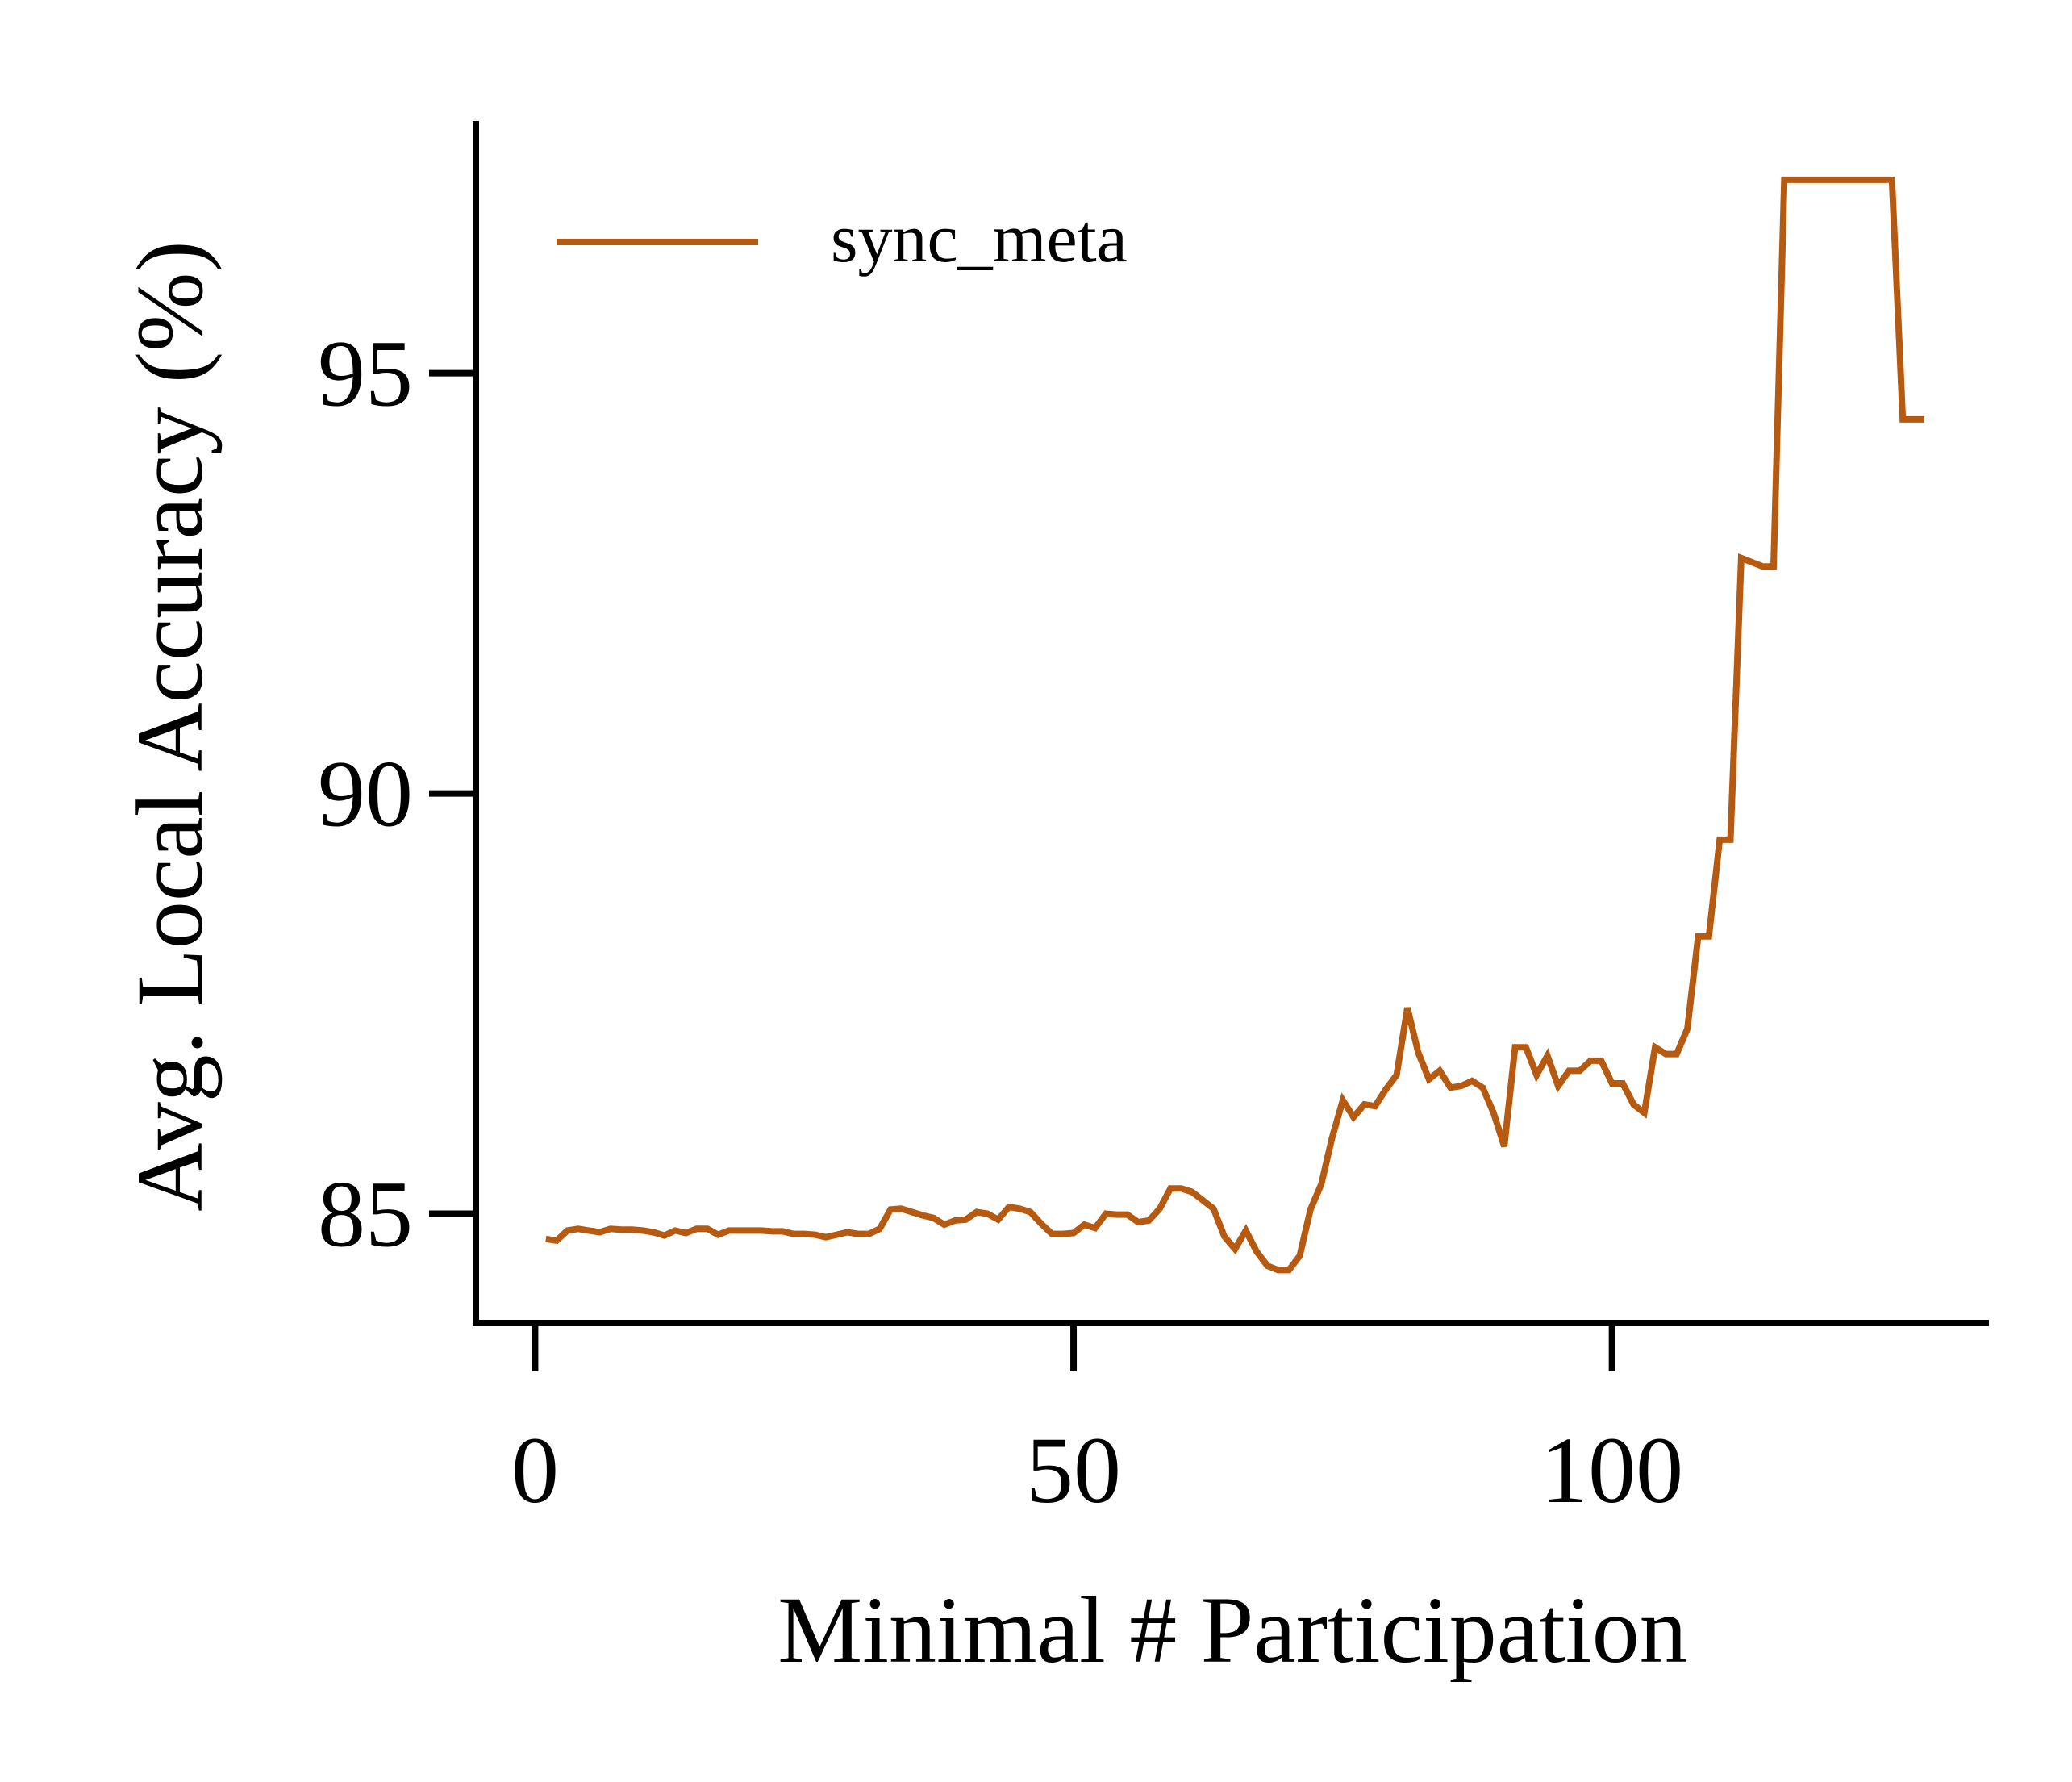  What do you see at coordinates (366, 374) in the screenshot?
I see `y-tick-label: 95` at bounding box center [366, 374].